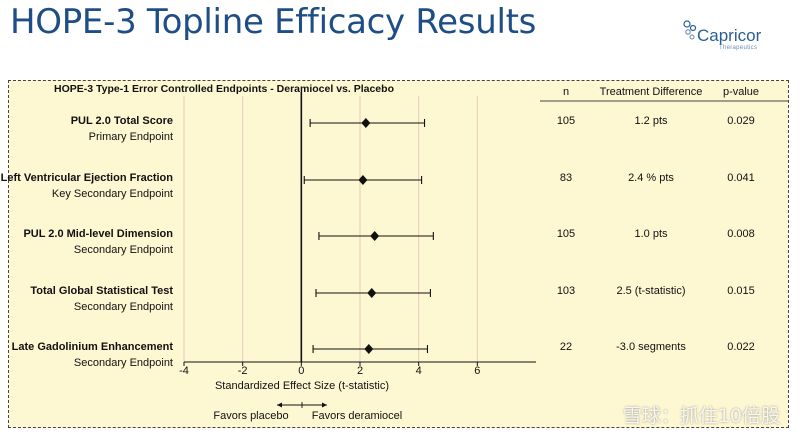 The width and height of the screenshot is (800, 442). I want to click on company-logo: Capricor Therapeutics, so click(737, 34).